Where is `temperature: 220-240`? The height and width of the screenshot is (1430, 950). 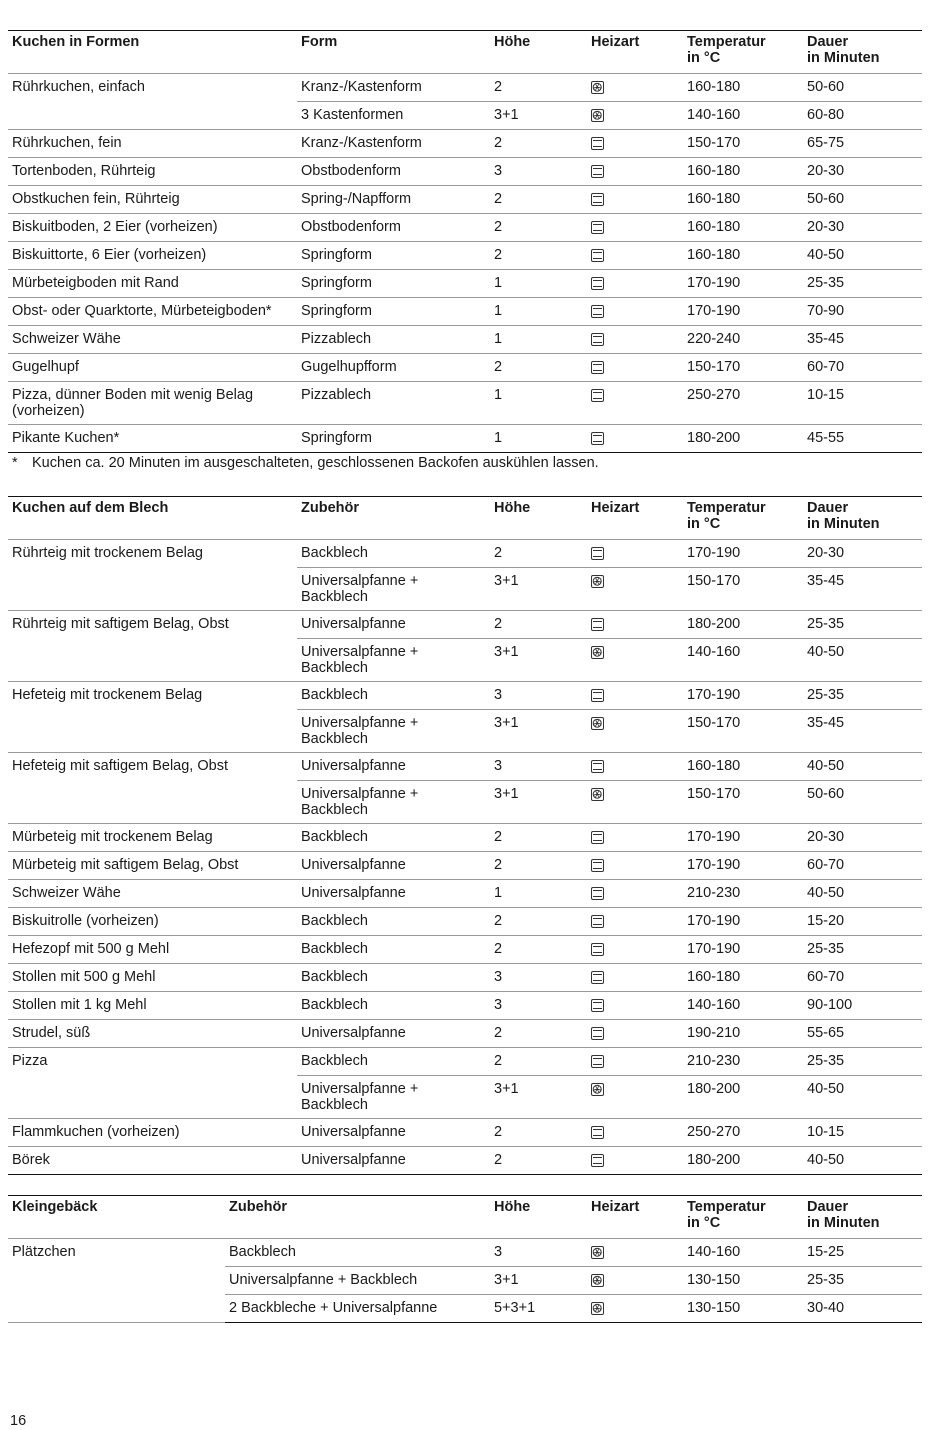
temperature: 220-240 is located at coordinates (743, 339).